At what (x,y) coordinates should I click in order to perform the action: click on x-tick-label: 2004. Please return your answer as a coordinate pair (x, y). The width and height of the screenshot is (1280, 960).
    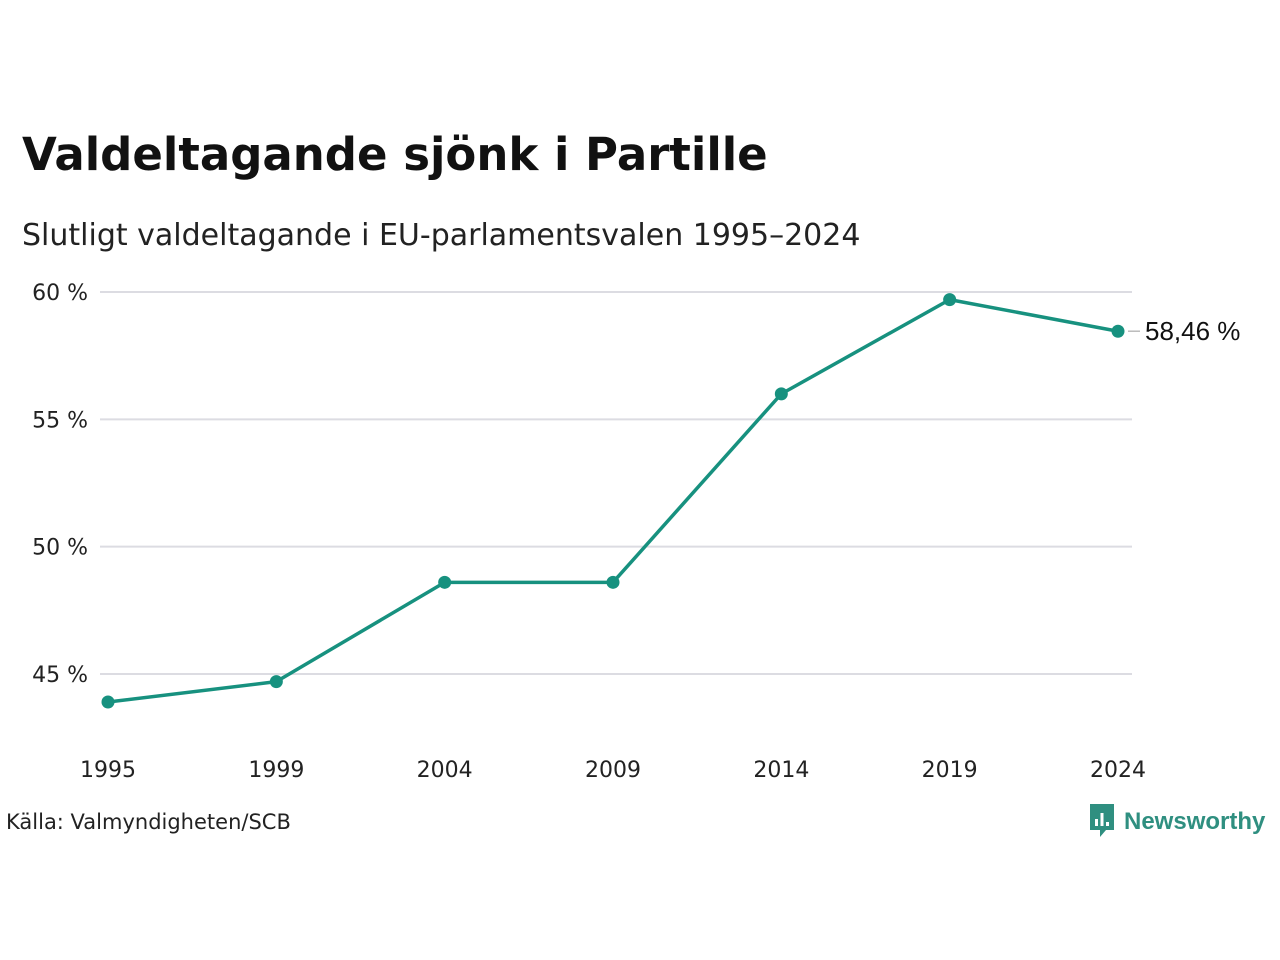
    Looking at the image, I should click on (445, 770).